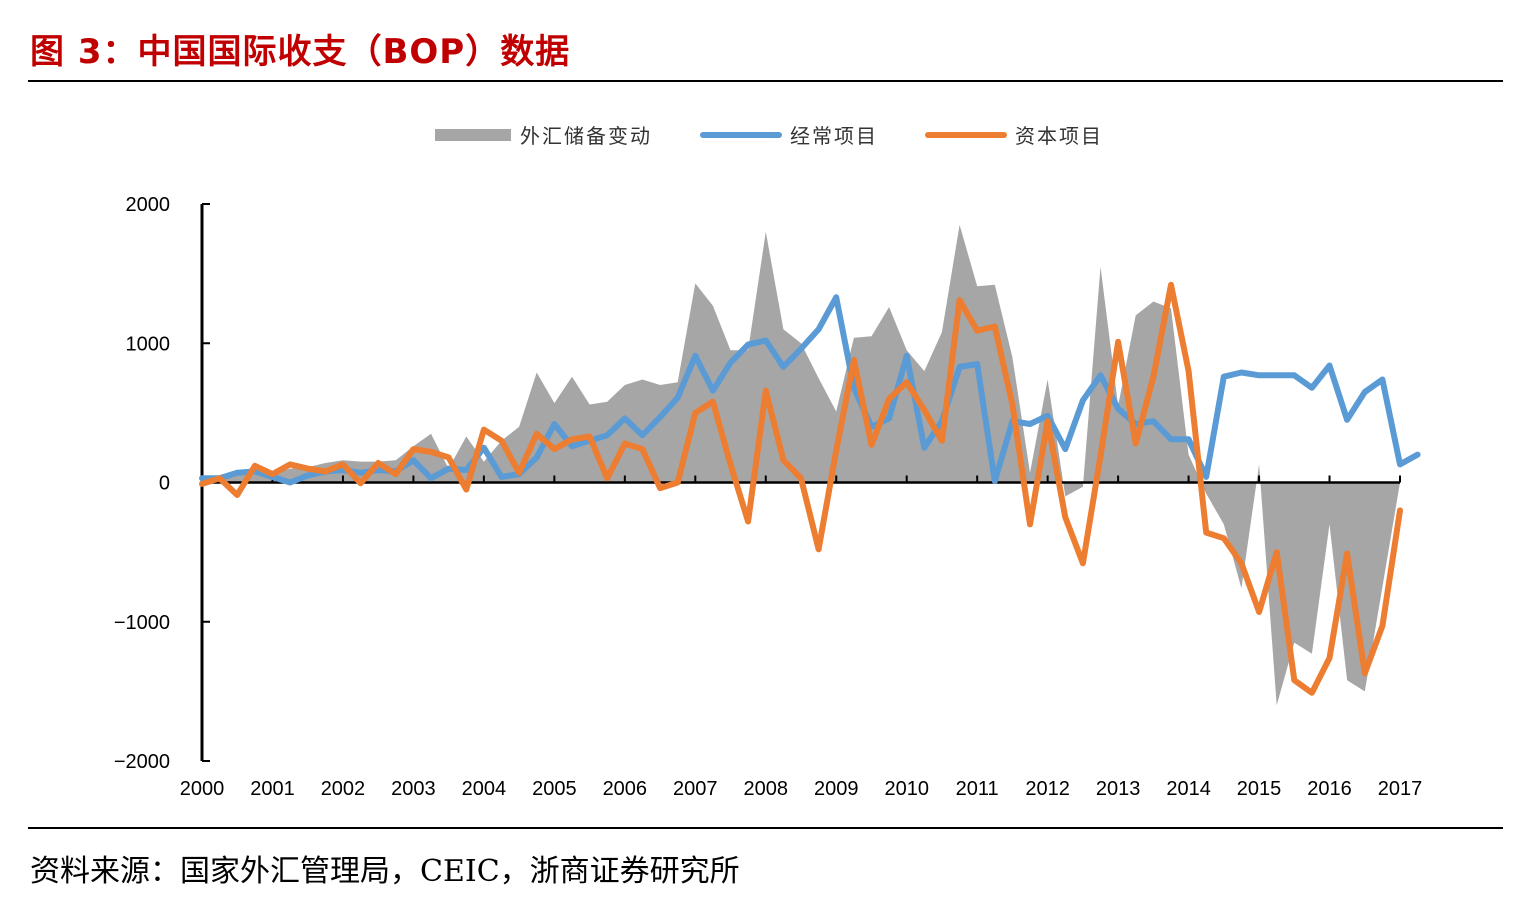 The height and width of the screenshot is (902, 1539). What do you see at coordinates (142, 623) in the screenshot?
I see `y-tick-label: −1000` at bounding box center [142, 623].